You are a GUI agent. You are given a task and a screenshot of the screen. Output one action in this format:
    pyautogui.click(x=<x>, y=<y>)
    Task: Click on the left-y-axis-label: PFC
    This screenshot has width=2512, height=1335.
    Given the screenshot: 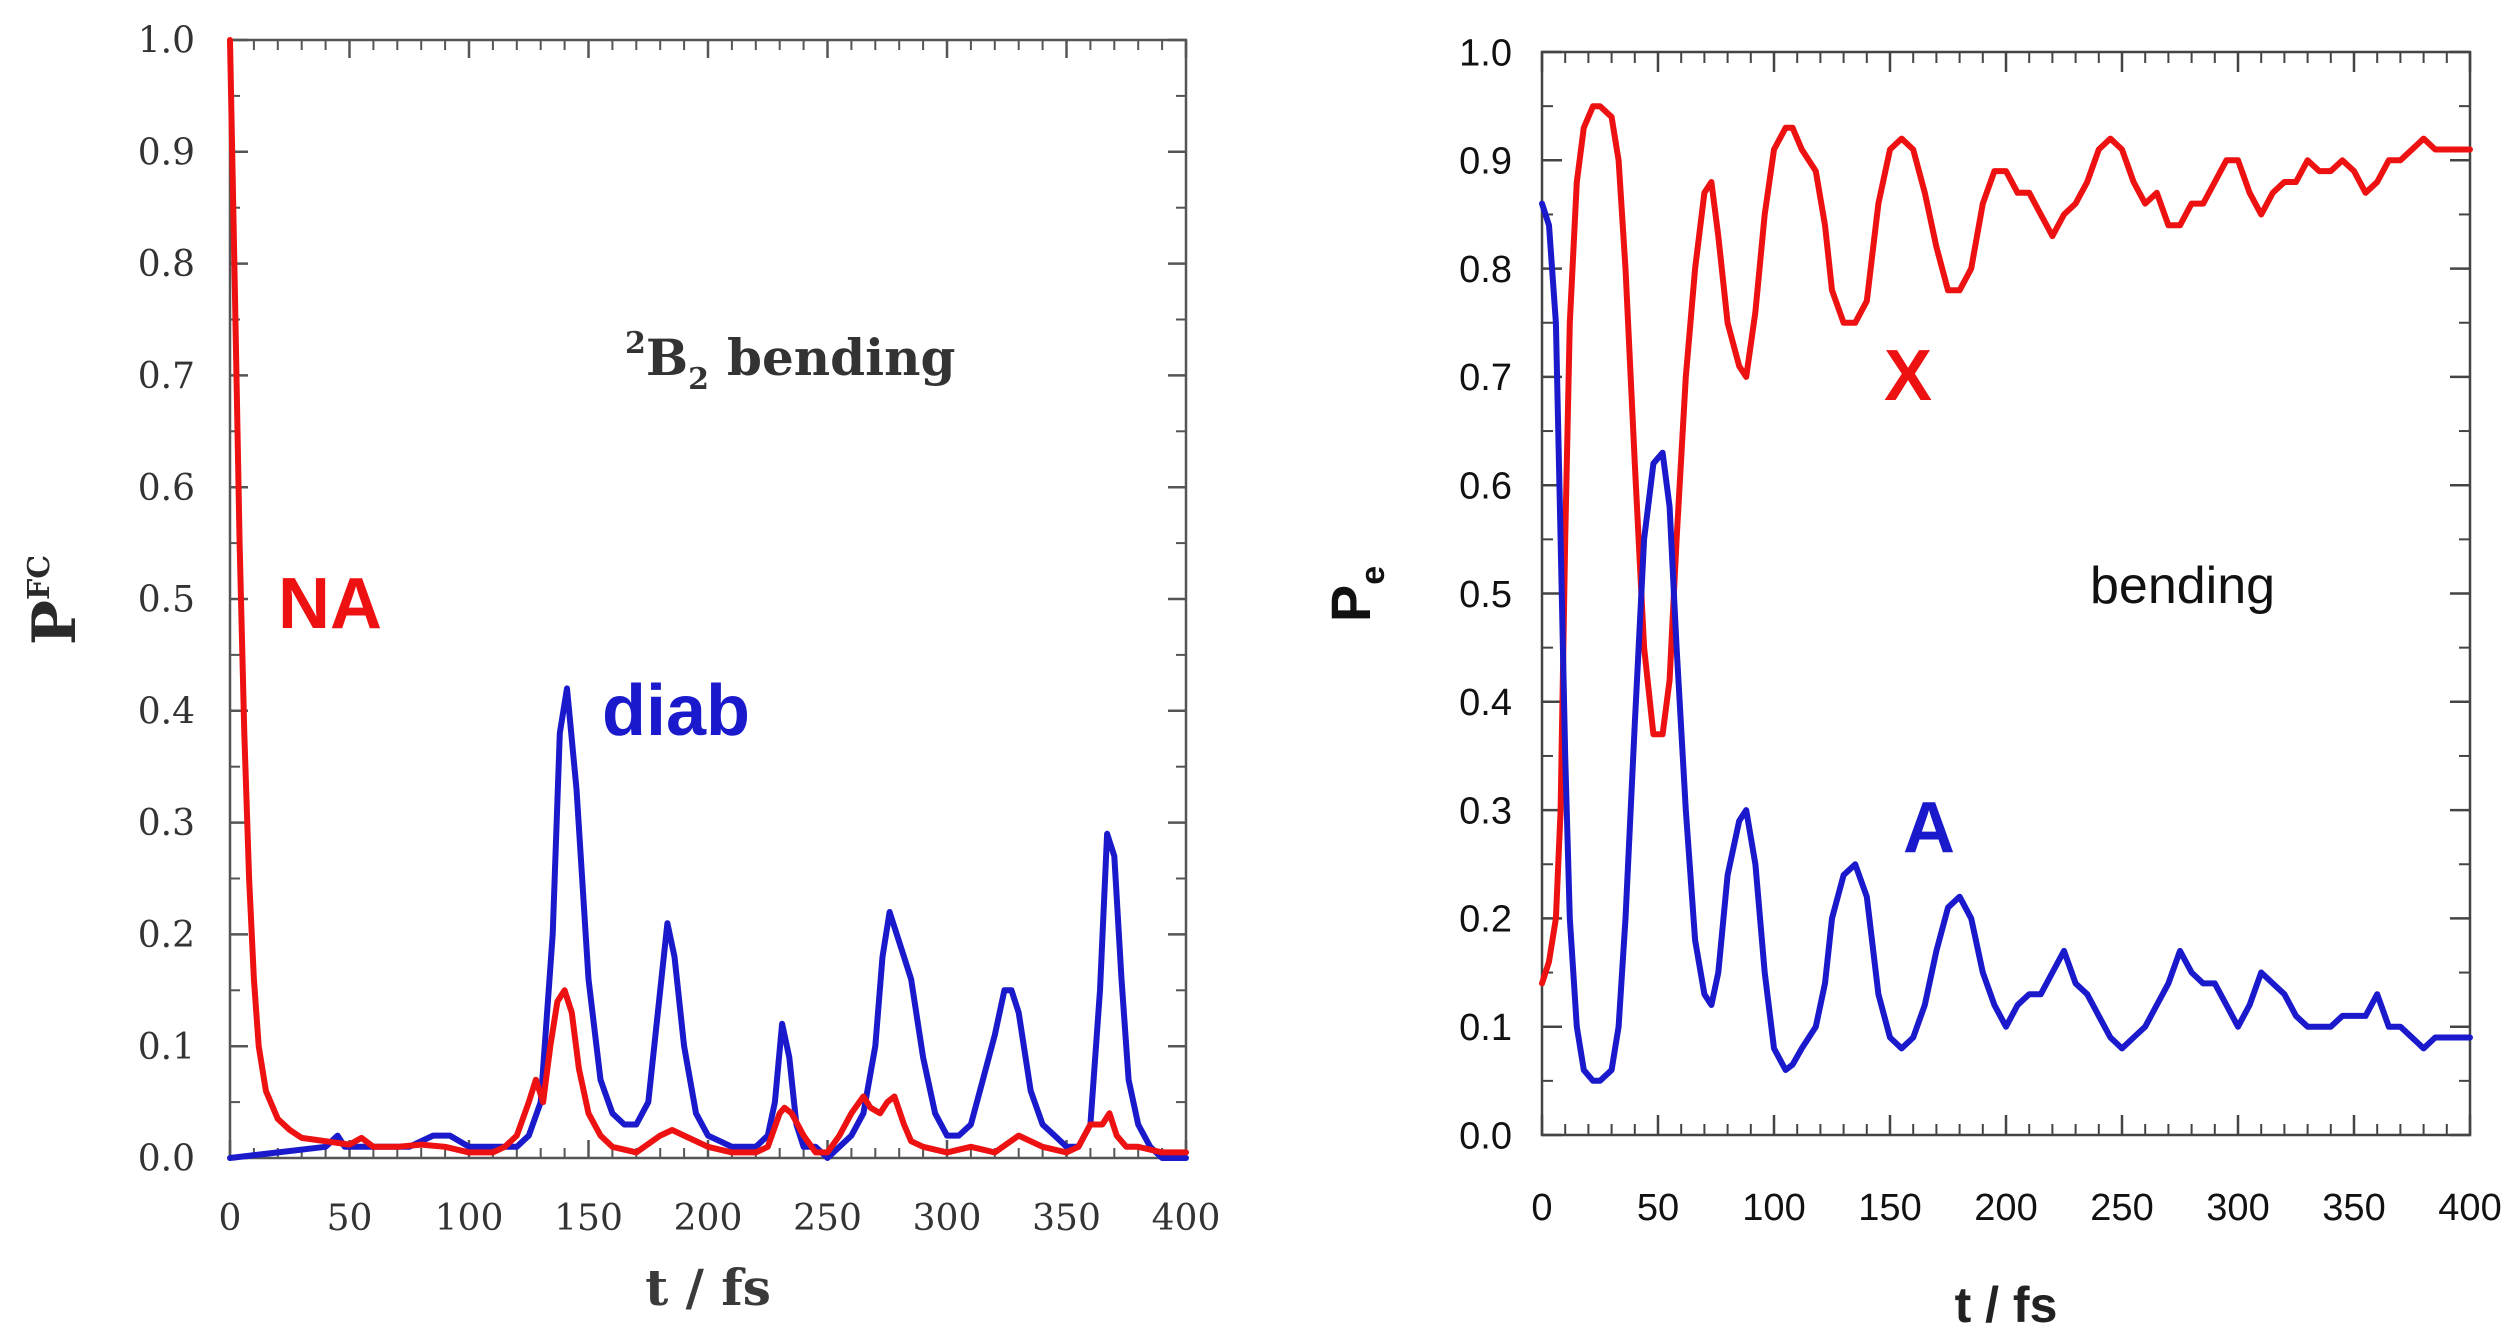 What is the action you would take?
    pyautogui.click(x=55, y=600)
    